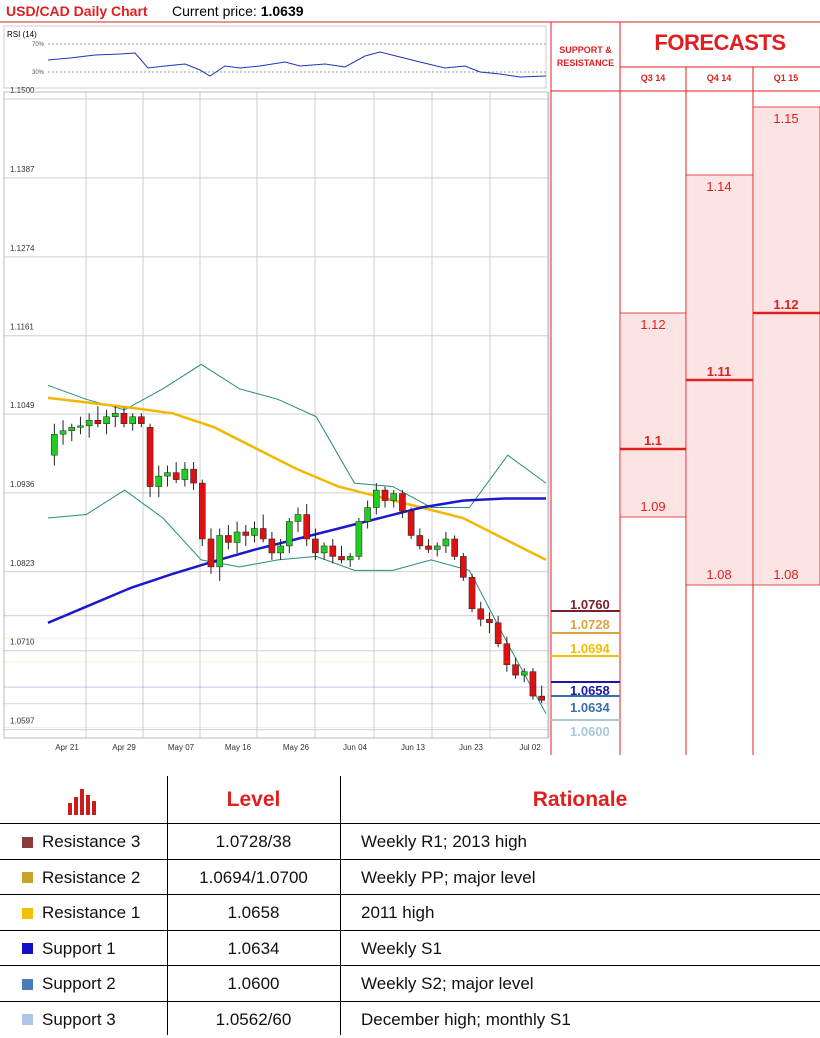 This screenshot has width=820, height=1038. Describe the element at coordinates (580, 799) in the screenshot. I see `rationale-column-header: Rationale` at that location.